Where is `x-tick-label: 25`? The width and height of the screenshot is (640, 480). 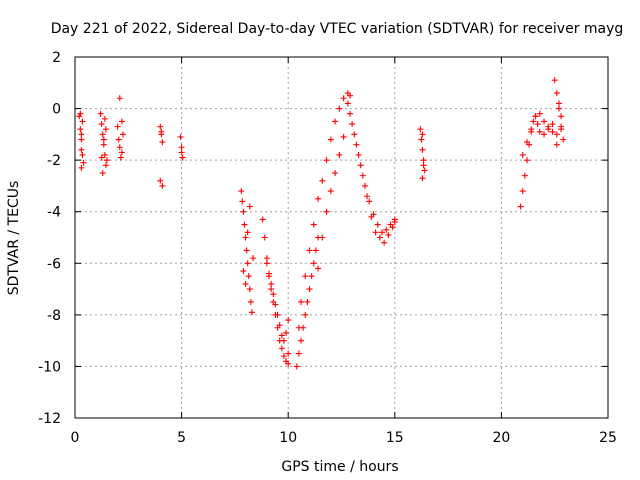
x-tick-label: 25 is located at coordinates (608, 438).